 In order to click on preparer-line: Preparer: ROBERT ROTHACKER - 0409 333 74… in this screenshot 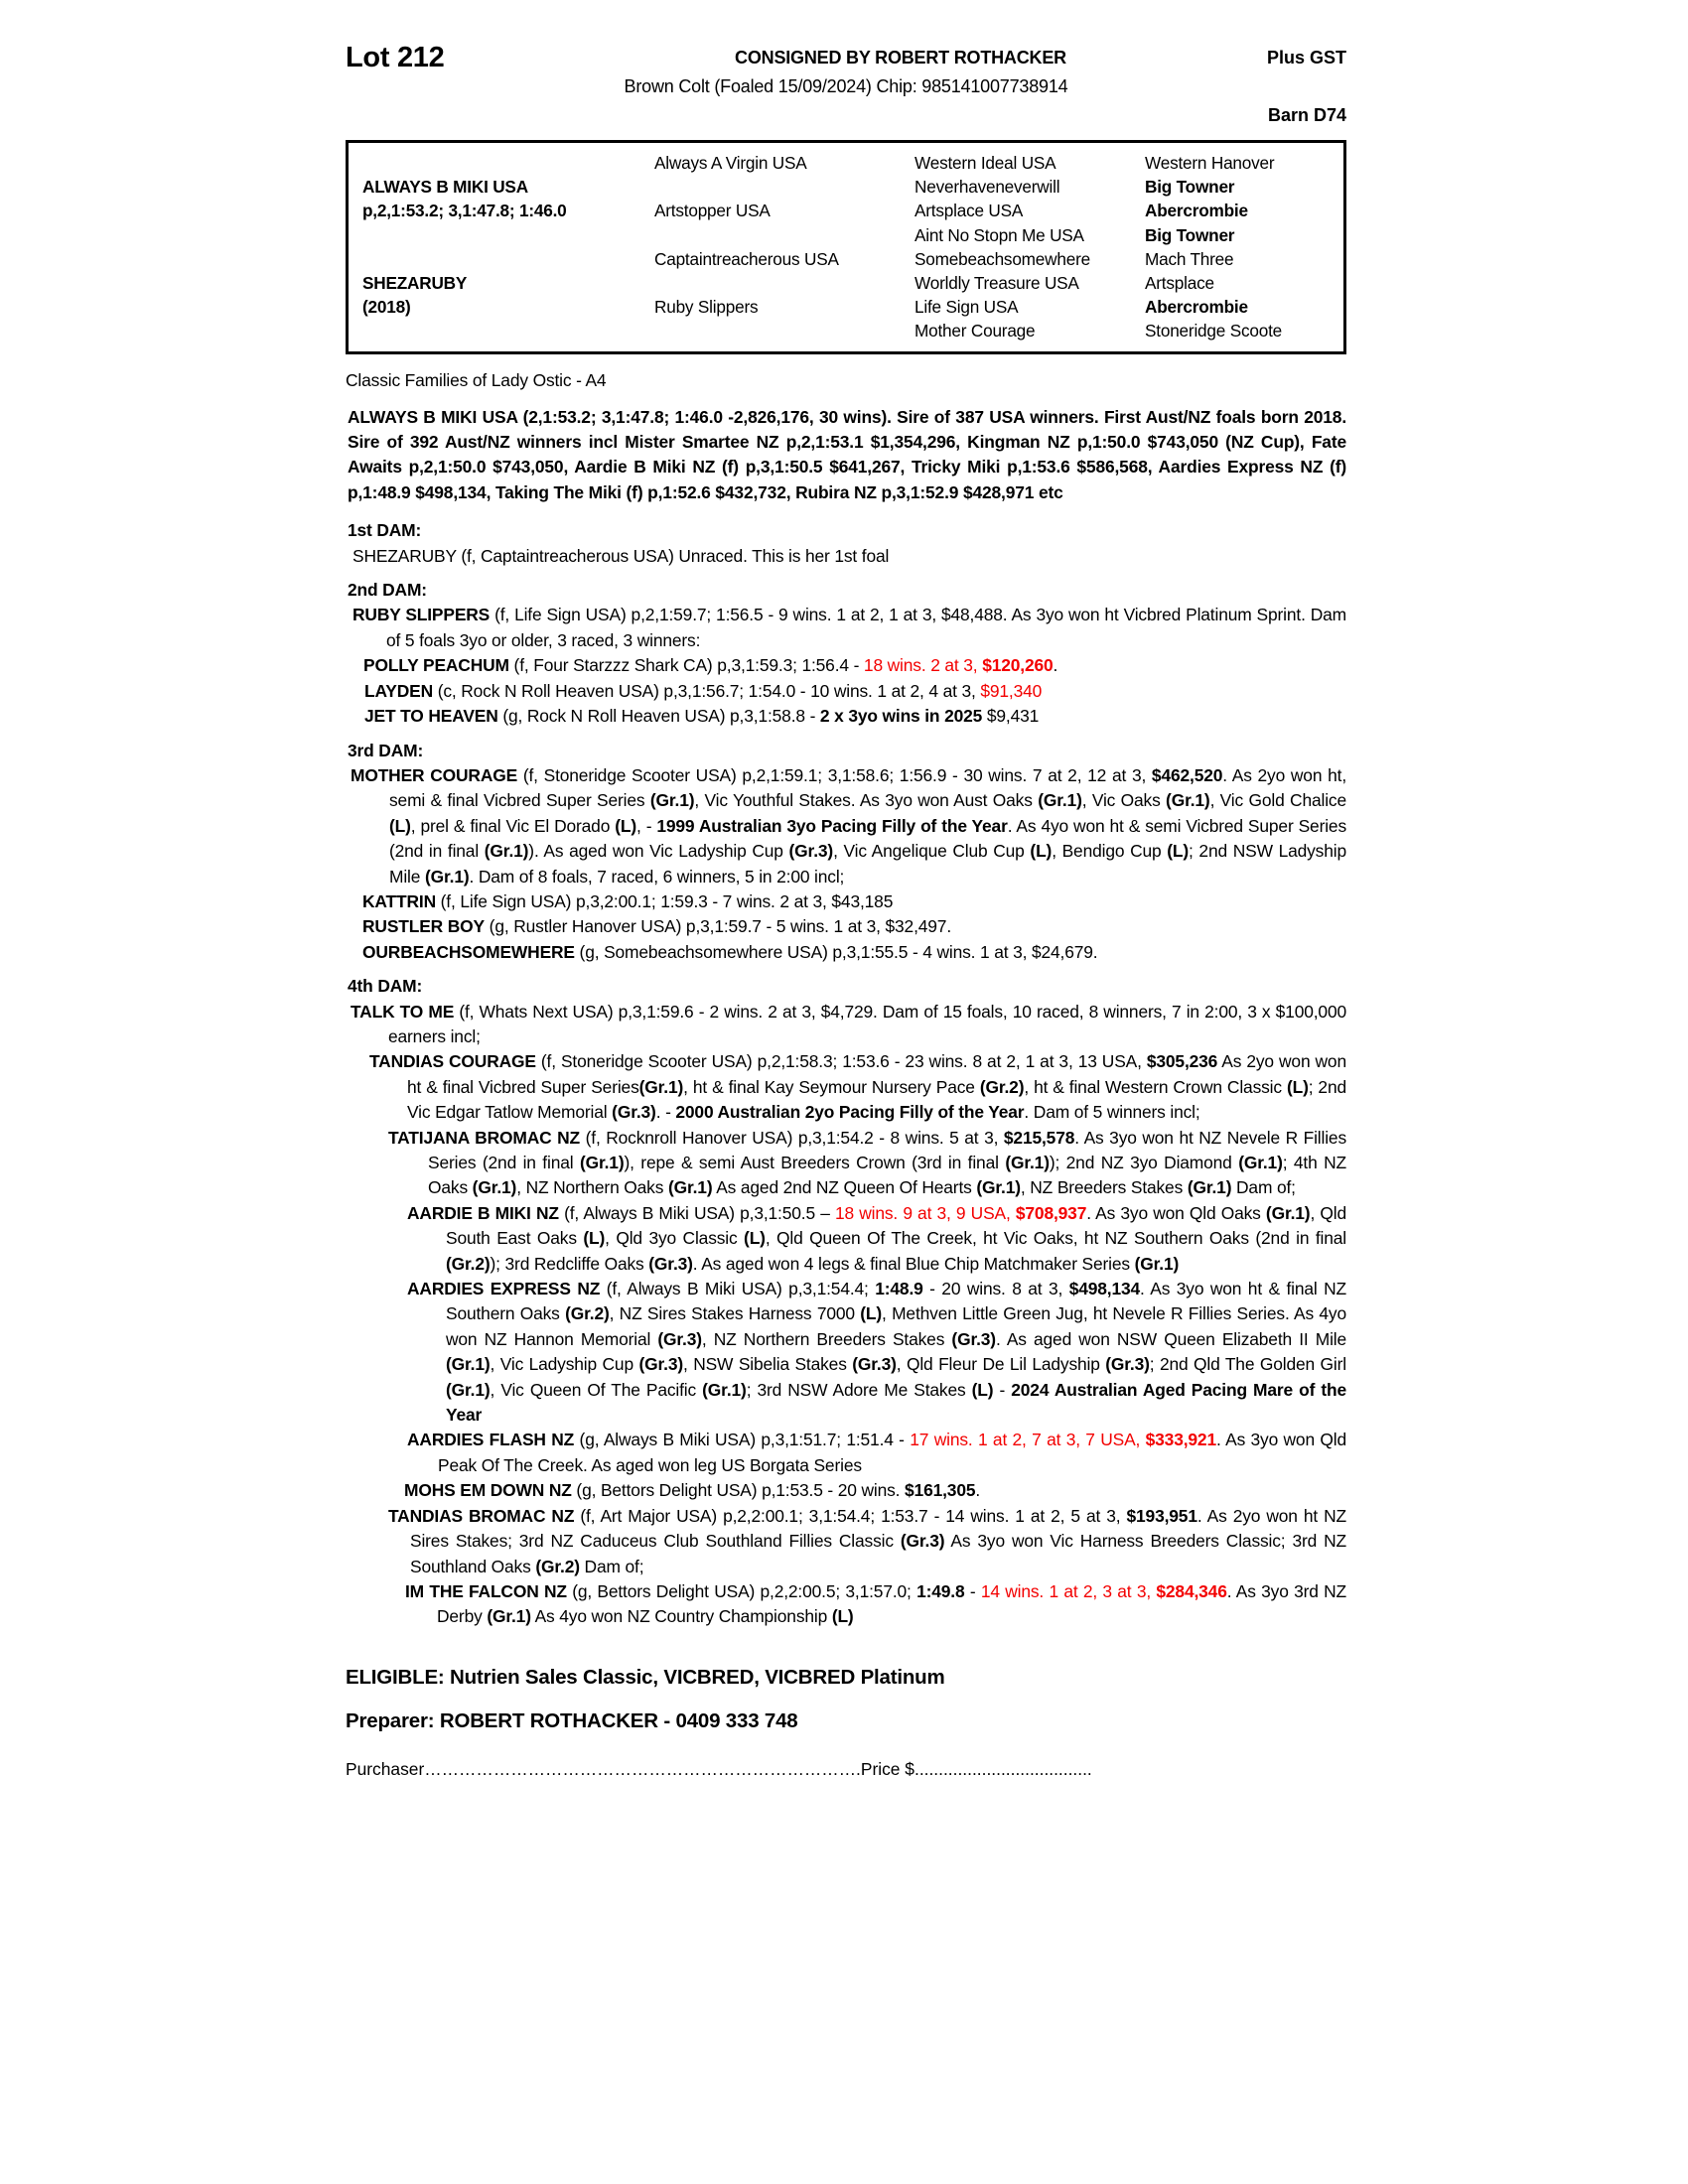, I will do `click(572, 1720)`.